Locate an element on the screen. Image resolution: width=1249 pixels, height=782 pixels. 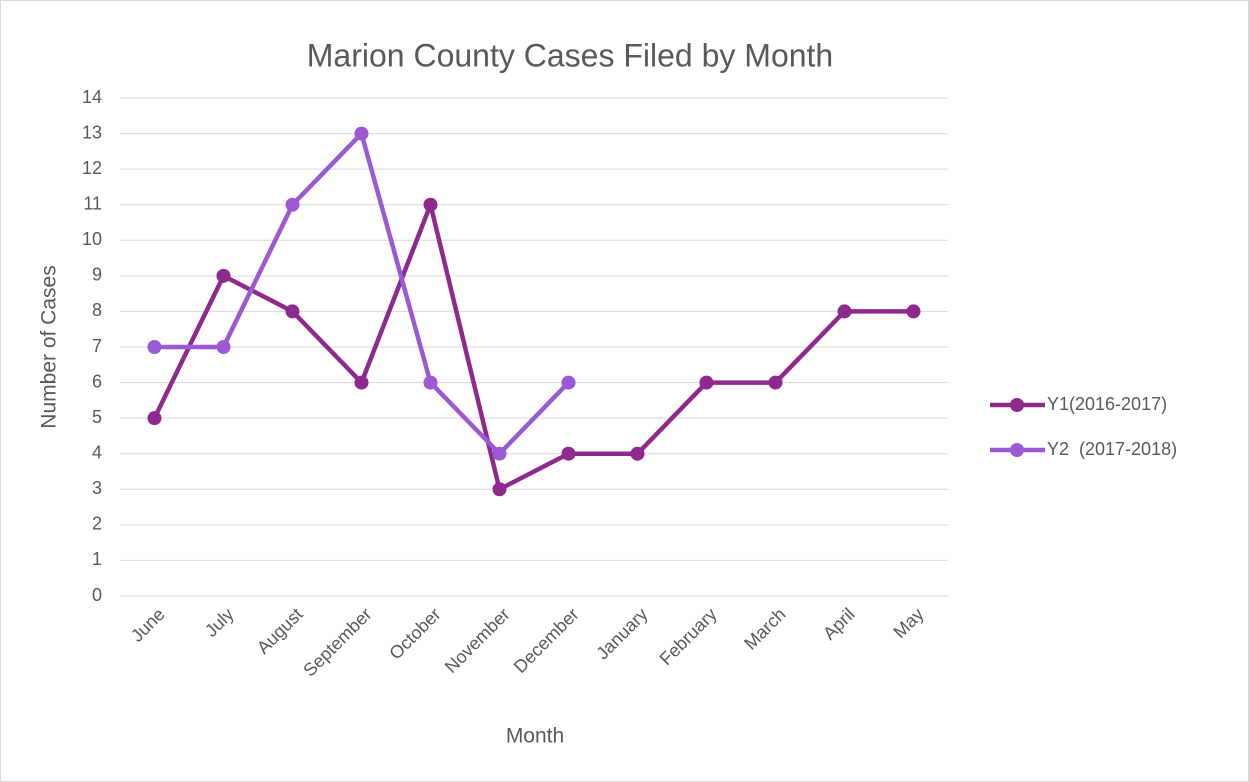
legend-label: Y2 (2017-2018) is located at coordinates (1112, 449).